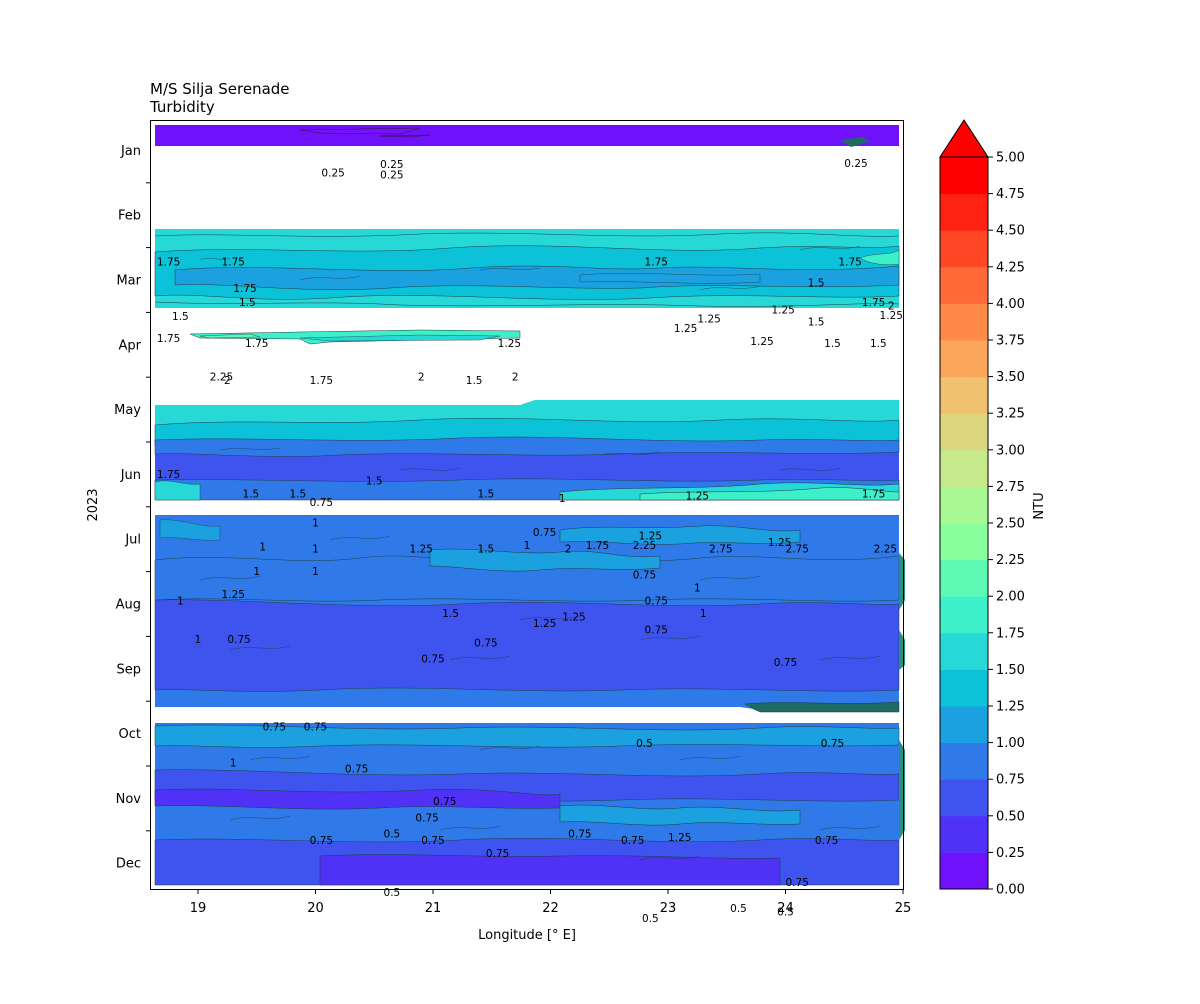 The image size is (1200, 1004). Describe the element at coordinates (1010, 633) in the screenshot. I see `colorbar-tick-label: 1.75` at that location.